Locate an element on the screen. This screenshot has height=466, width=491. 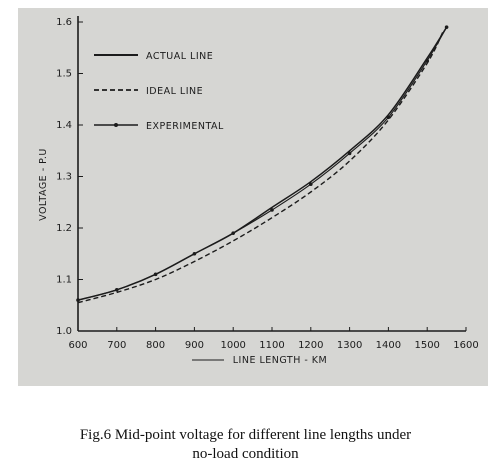
x-tick-label: 1300 is located at coordinates (349, 345).